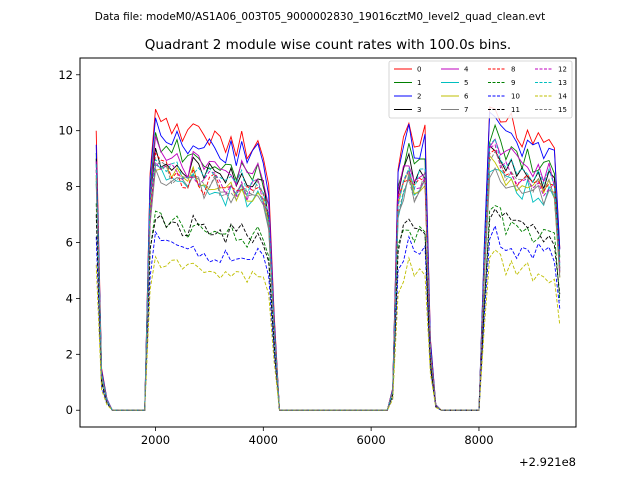 This screenshot has height=480, width=640. Describe the element at coordinates (480, 89) in the screenshot. I see `legend-box` at that location.